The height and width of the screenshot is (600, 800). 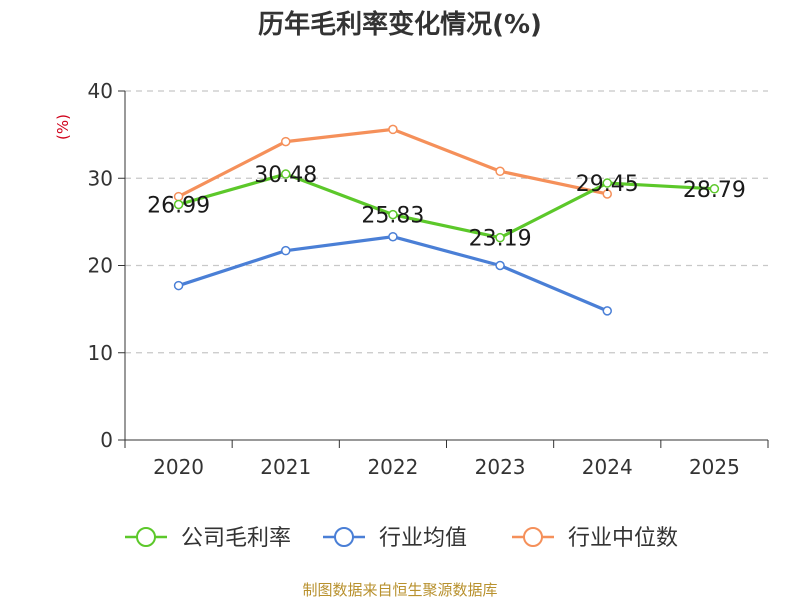 What do you see at coordinates (100, 266) in the screenshot?
I see `y-tick-label: 20` at bounding box center [100, 266].